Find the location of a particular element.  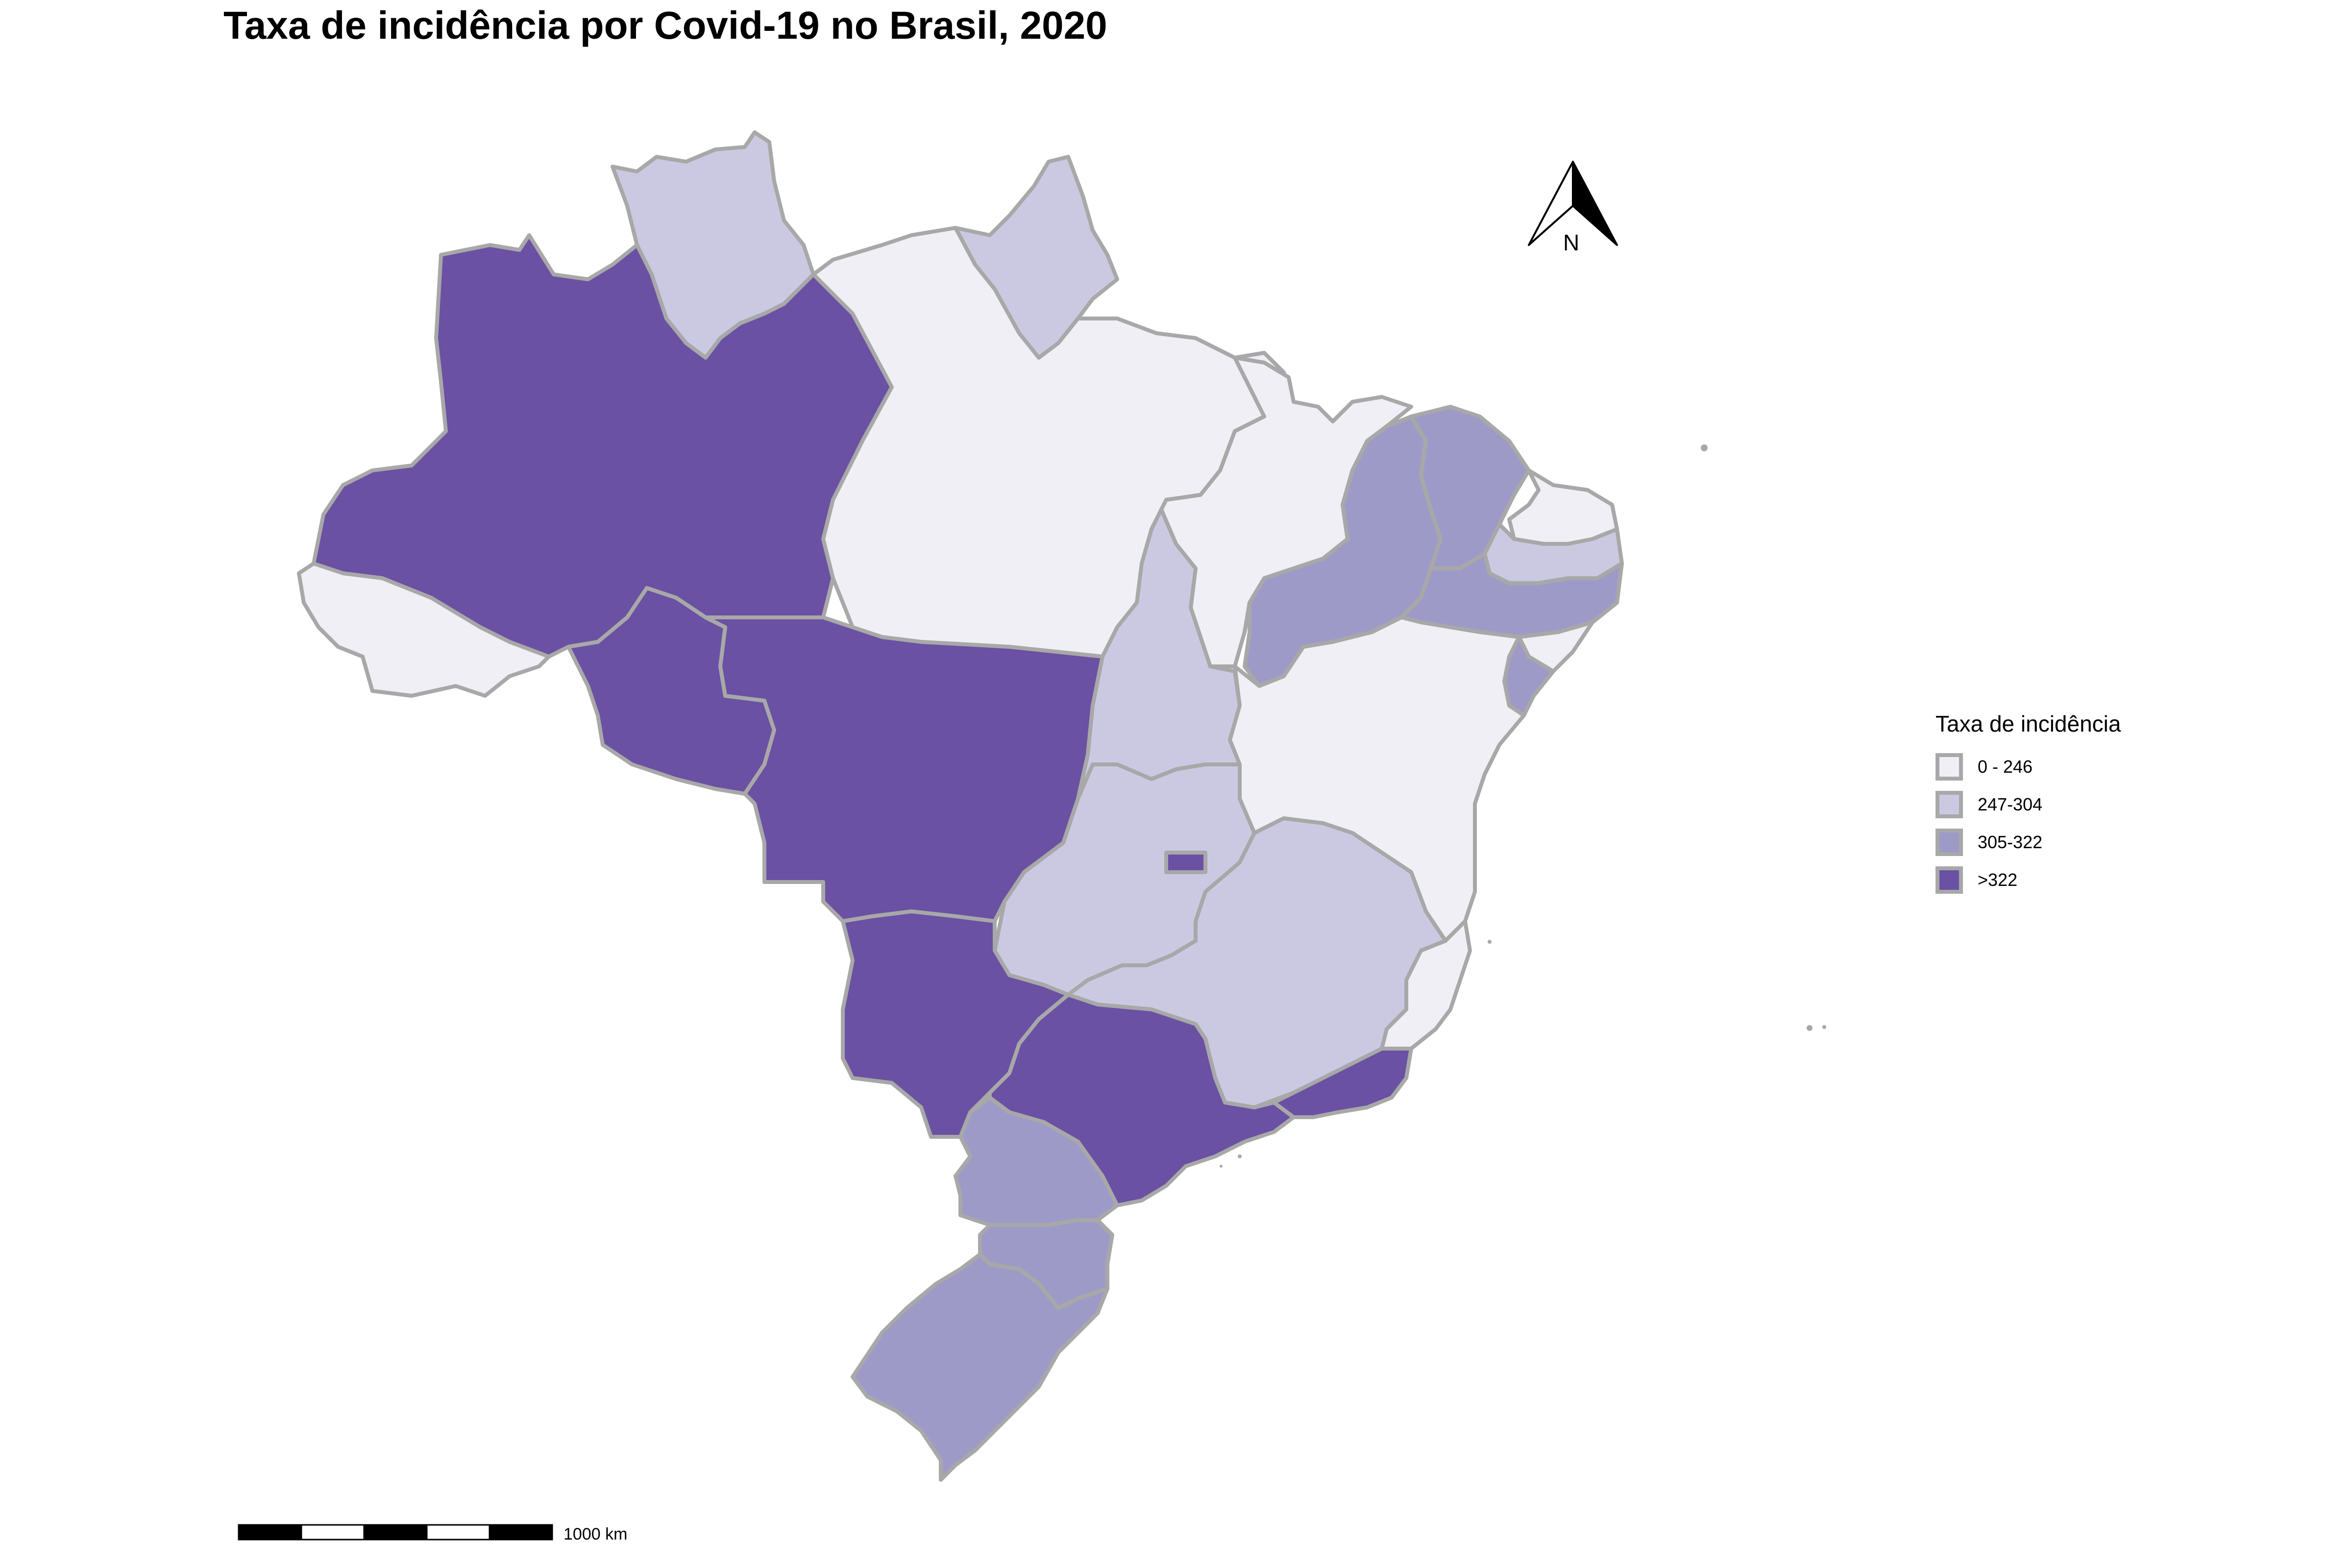

legend-item: 305-322 is located at coordinates (2029, 842).